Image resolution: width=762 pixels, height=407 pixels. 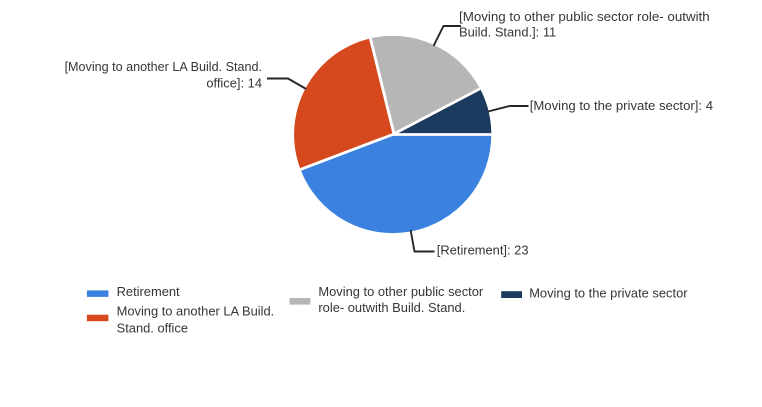 I want to click on svg-text: role- outwith Build. Stand., so click(x=391, y=307).